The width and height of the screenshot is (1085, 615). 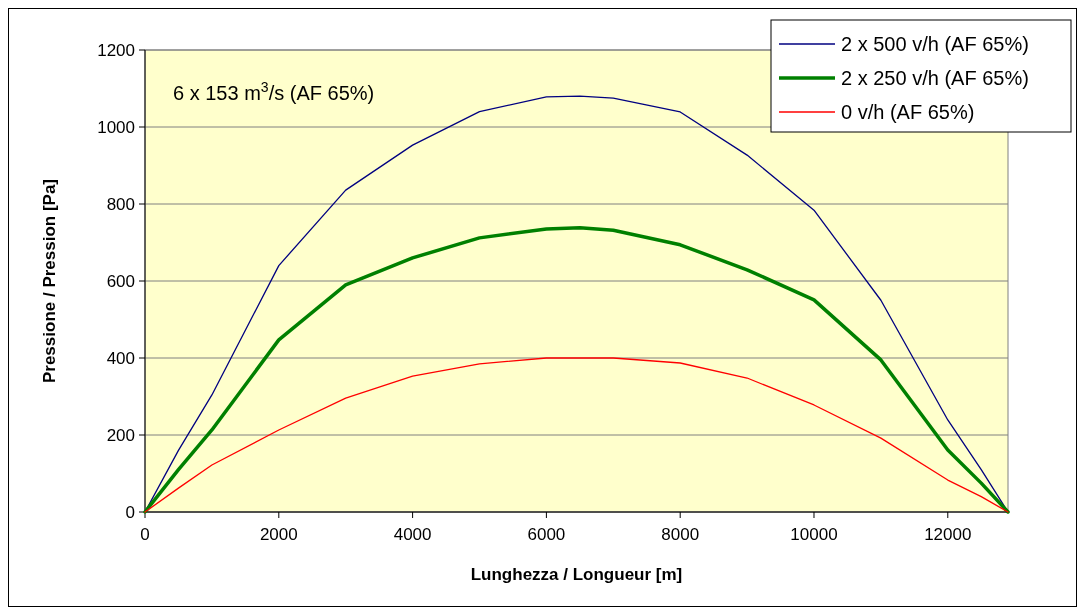 I want to click on legend-label: 0 v/h (AF 65%), so click(x=908, y=112).